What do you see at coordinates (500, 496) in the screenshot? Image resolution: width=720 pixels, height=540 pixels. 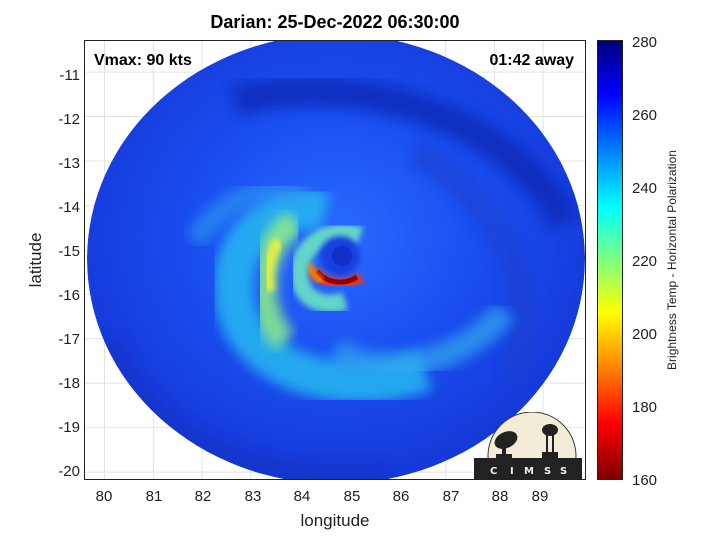 I see `x-tick-label: 88` at bounding box center [500, 496].